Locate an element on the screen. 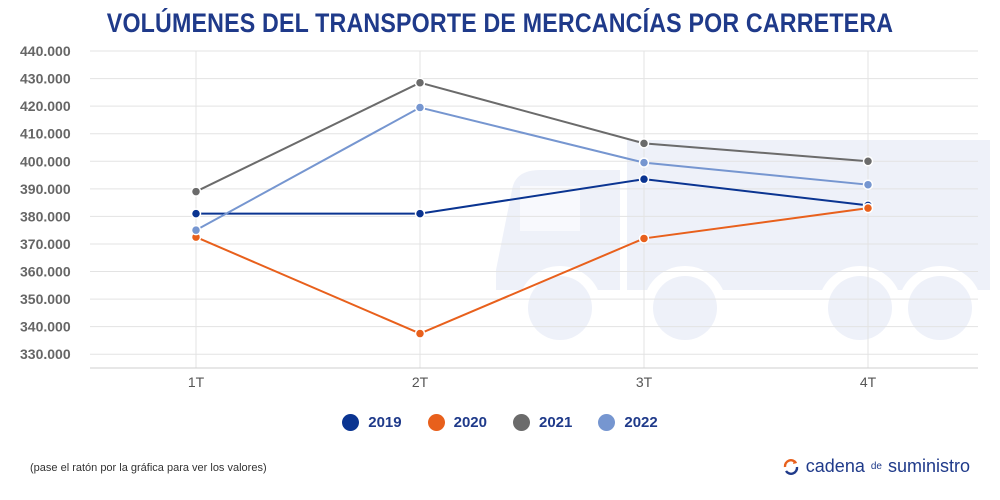 Image resolution: width=1000 pixels, height=500 pixels. data-point-2019-3T is located at coordinates (644, 179).